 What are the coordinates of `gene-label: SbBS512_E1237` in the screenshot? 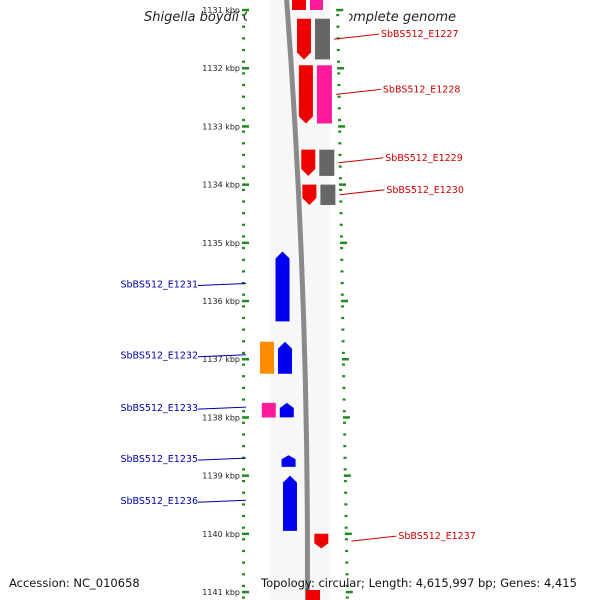 It's located at (437, 536).